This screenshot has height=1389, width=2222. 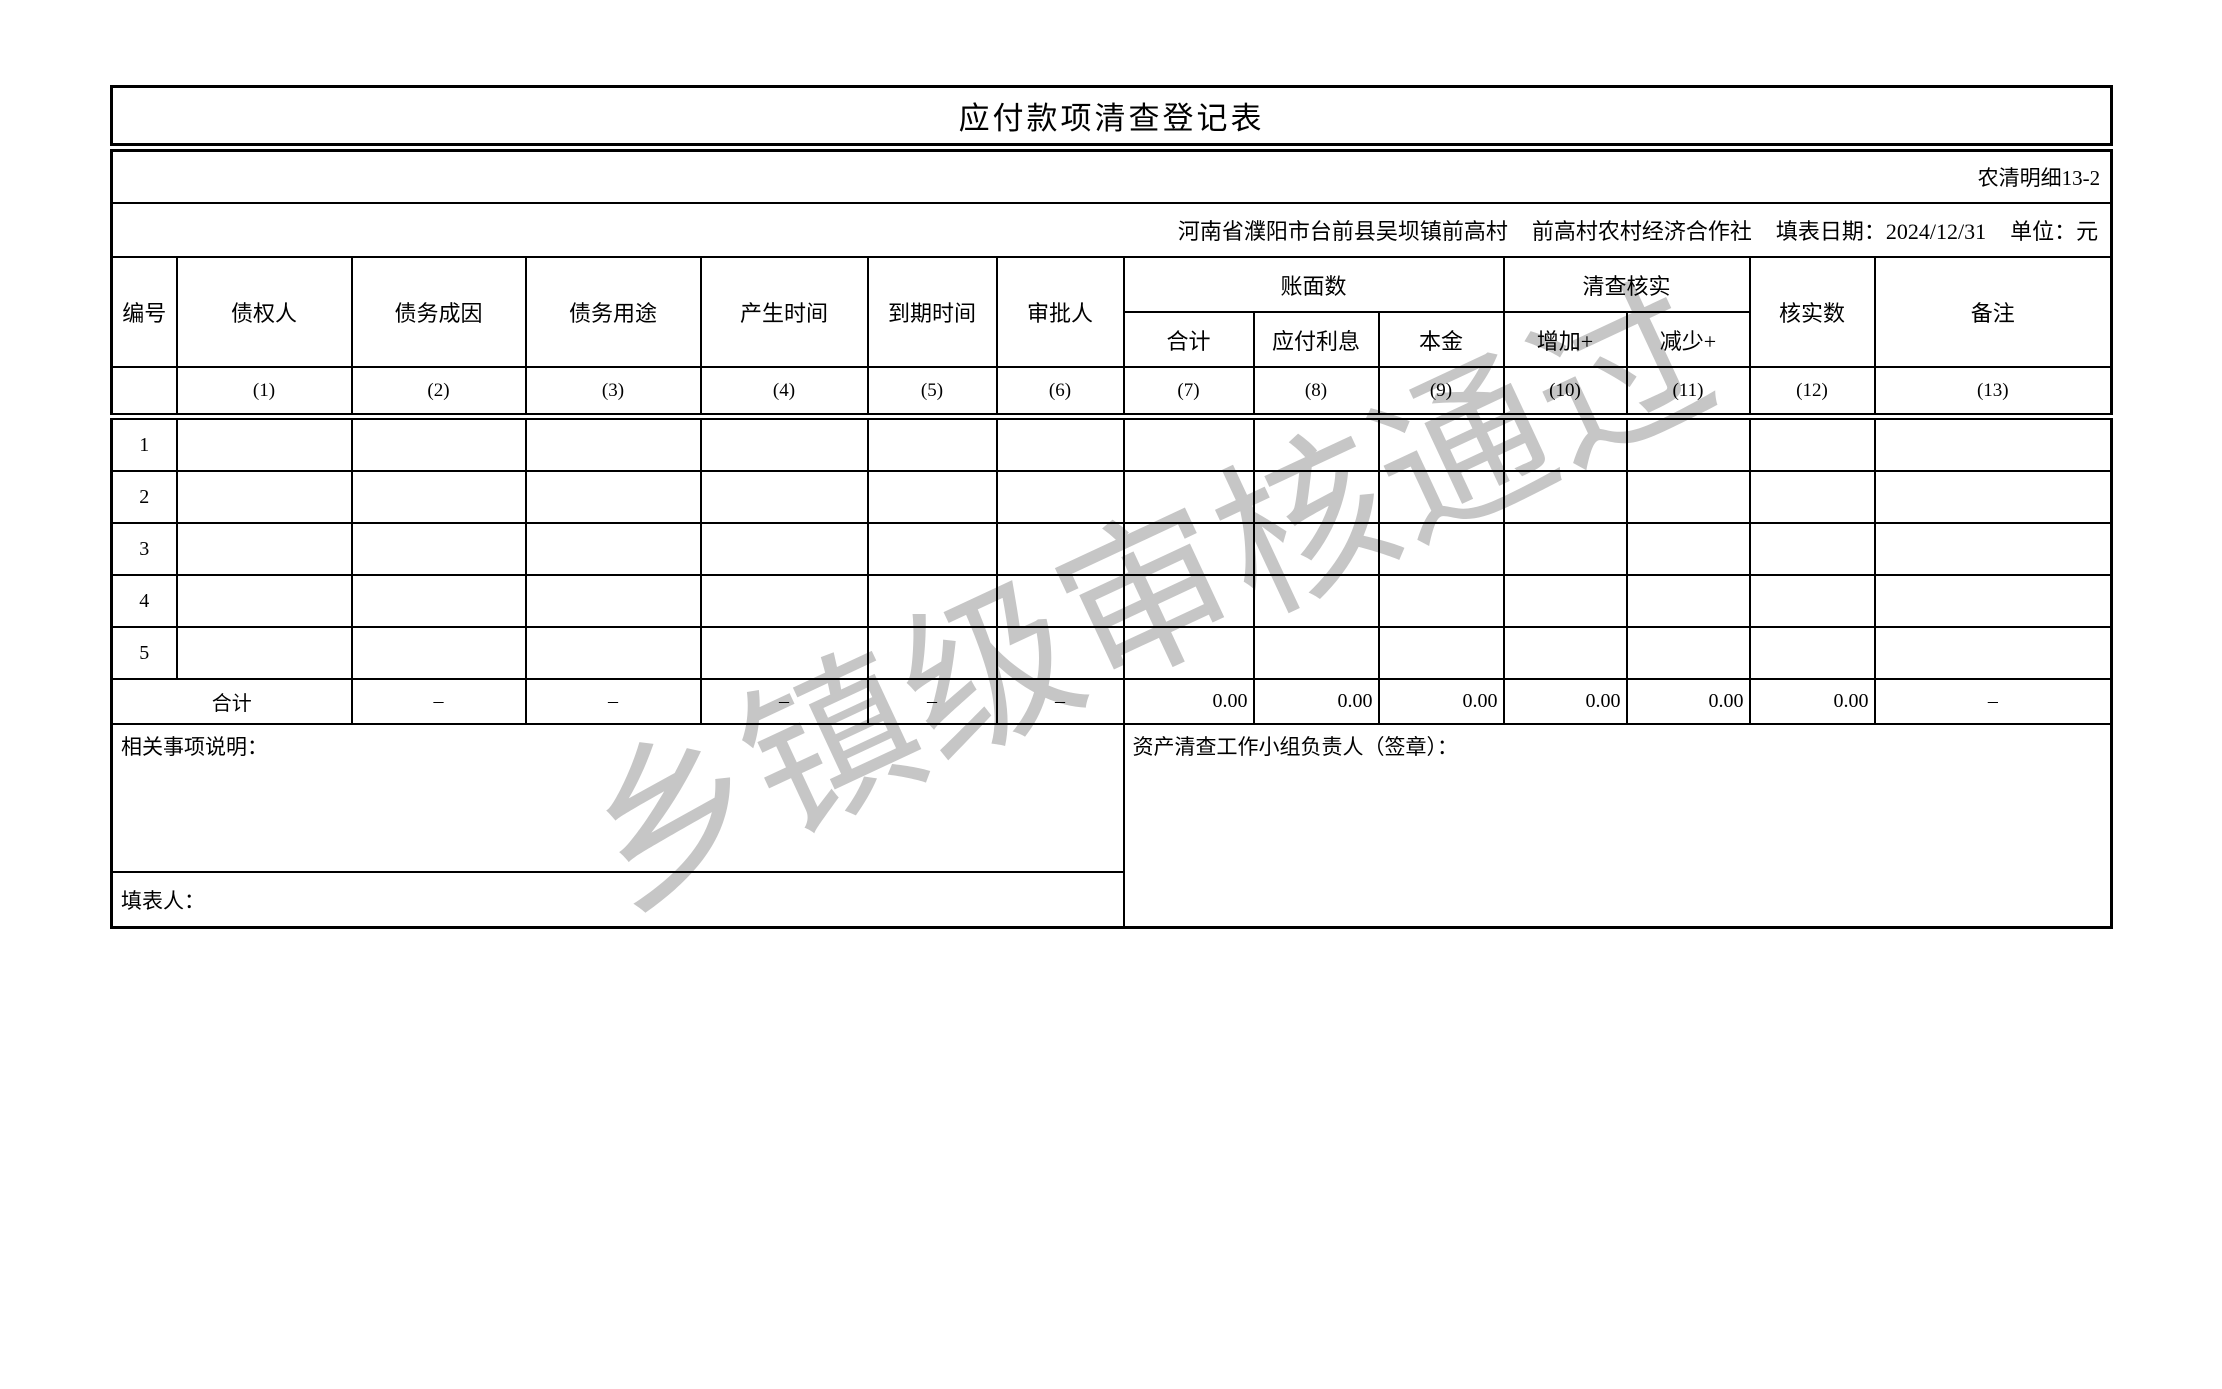 I want to click on col-number-cell: (4), so click(x=784, y=393).